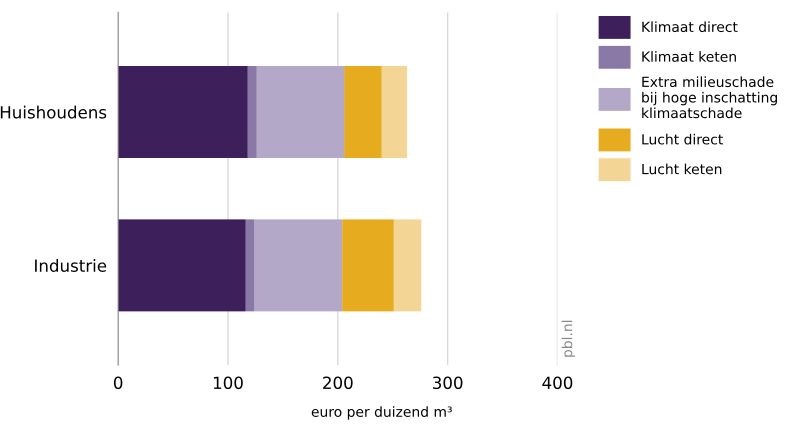  What do you see at coordinates (557, 383) in the screenshot?
I see `x-tick-label: 400` at bounding box center [557, 383].